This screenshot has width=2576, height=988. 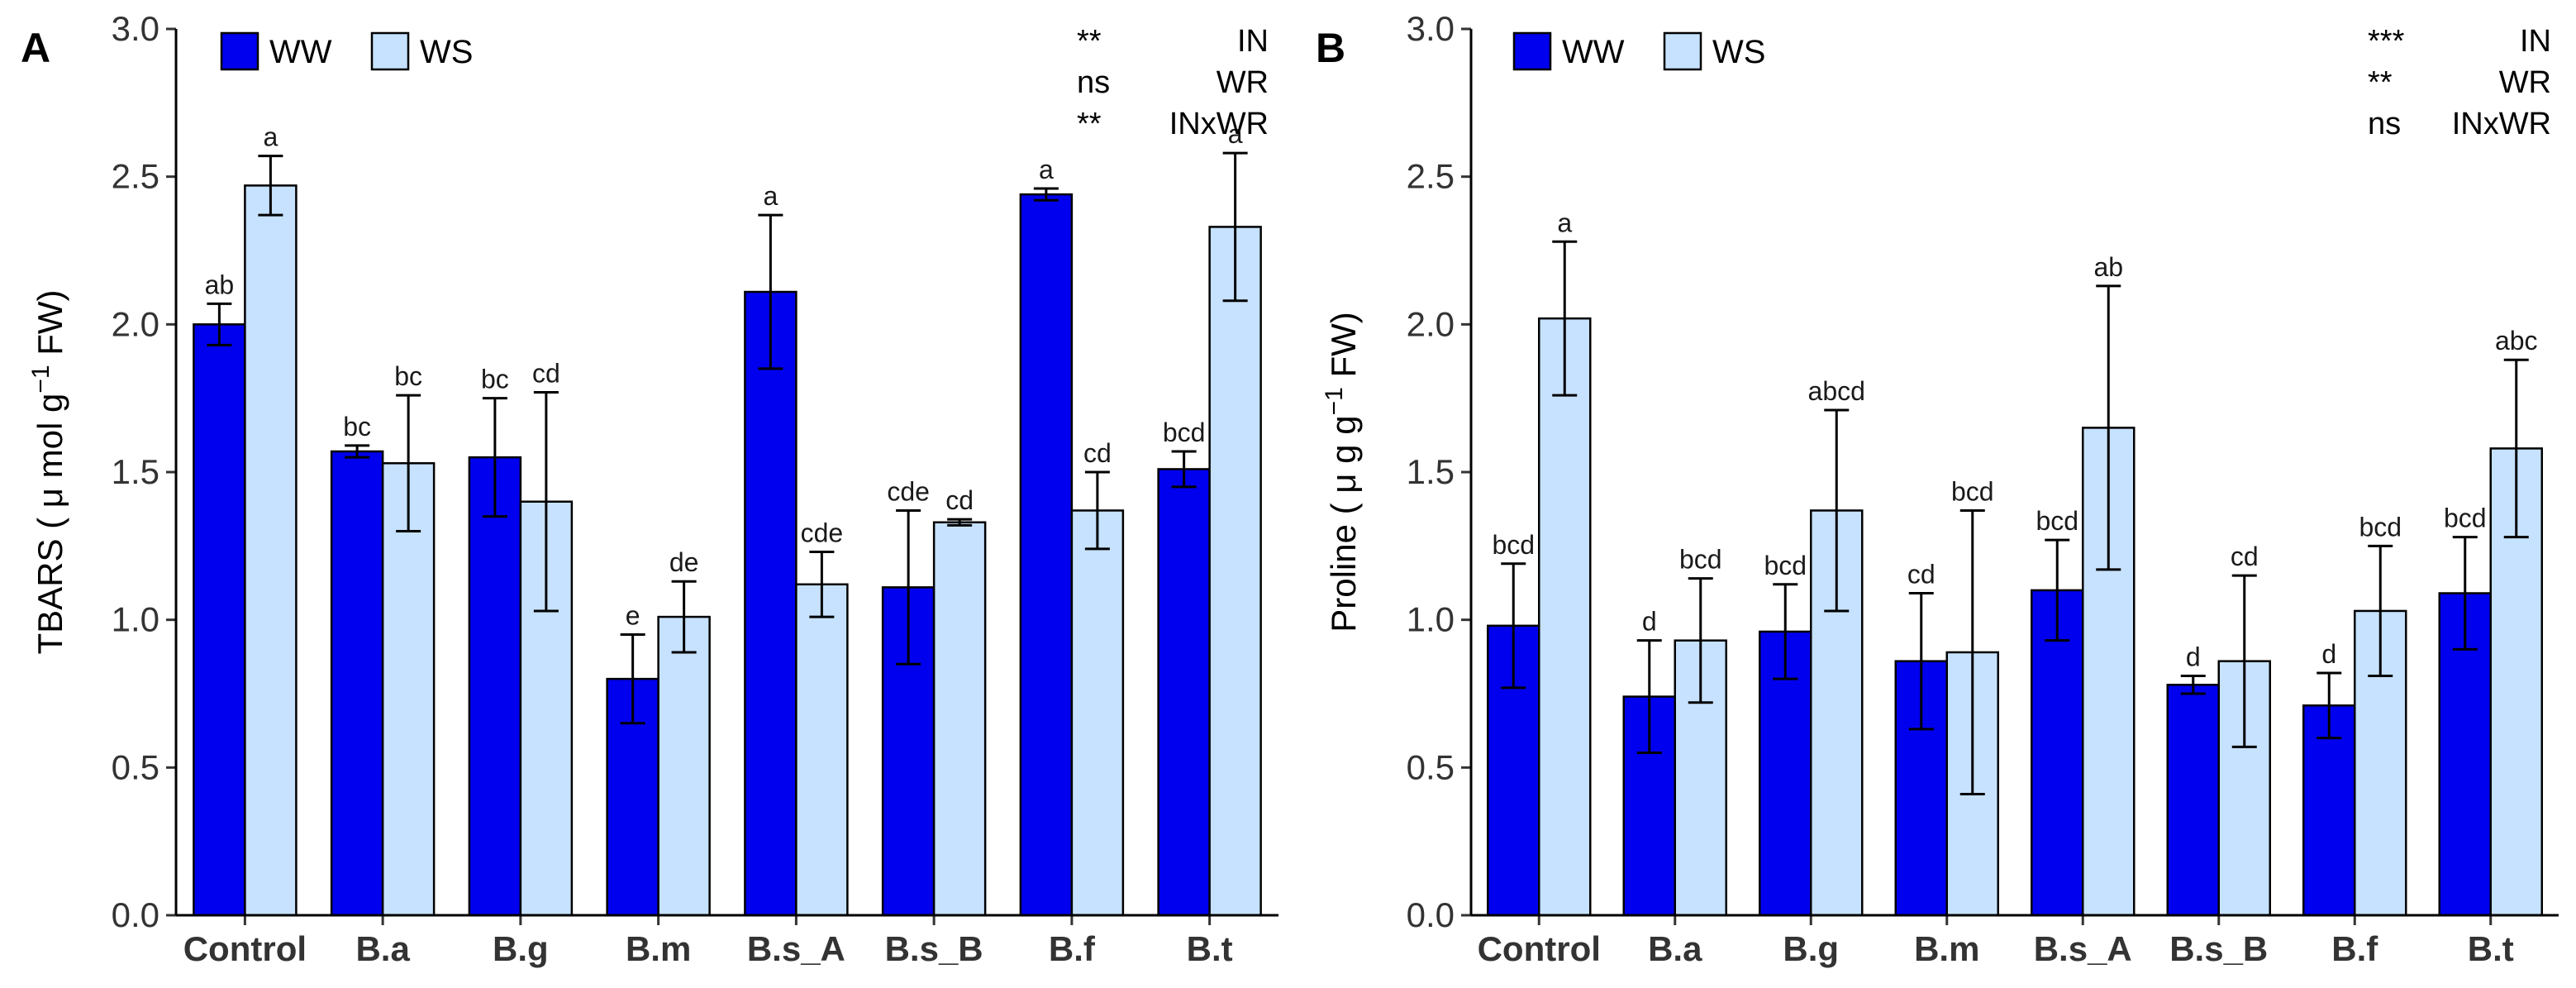 What do you see at coordinates (136, 766) in the screenshot?
I see `y-tick-label: 0.5` at bounding box center [136, 766].